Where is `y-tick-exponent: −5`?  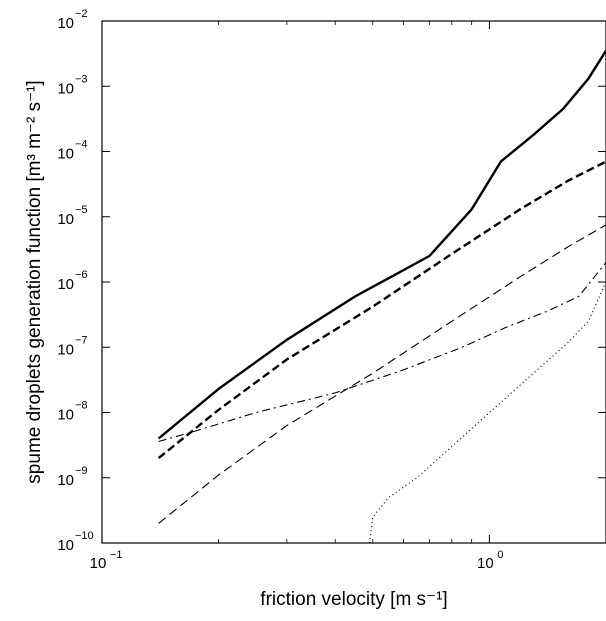 y-tick-exponent: −5 is located at coordinates (81, 210).